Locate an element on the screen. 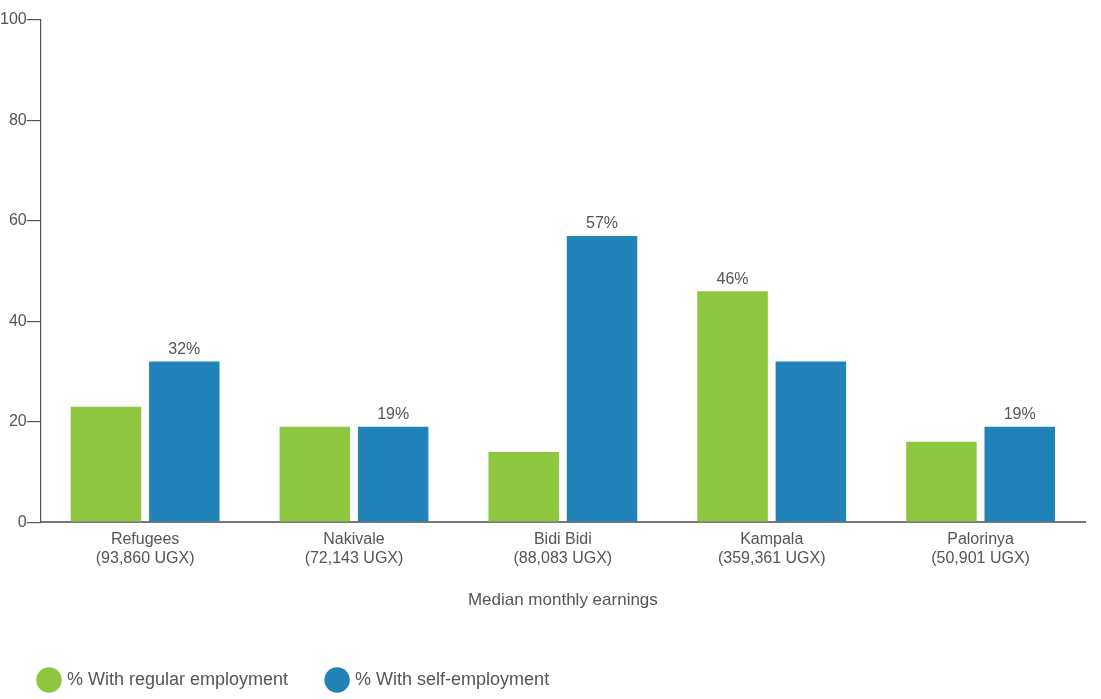  legend-label: % With regular employment is located at coordinates (178, 678).